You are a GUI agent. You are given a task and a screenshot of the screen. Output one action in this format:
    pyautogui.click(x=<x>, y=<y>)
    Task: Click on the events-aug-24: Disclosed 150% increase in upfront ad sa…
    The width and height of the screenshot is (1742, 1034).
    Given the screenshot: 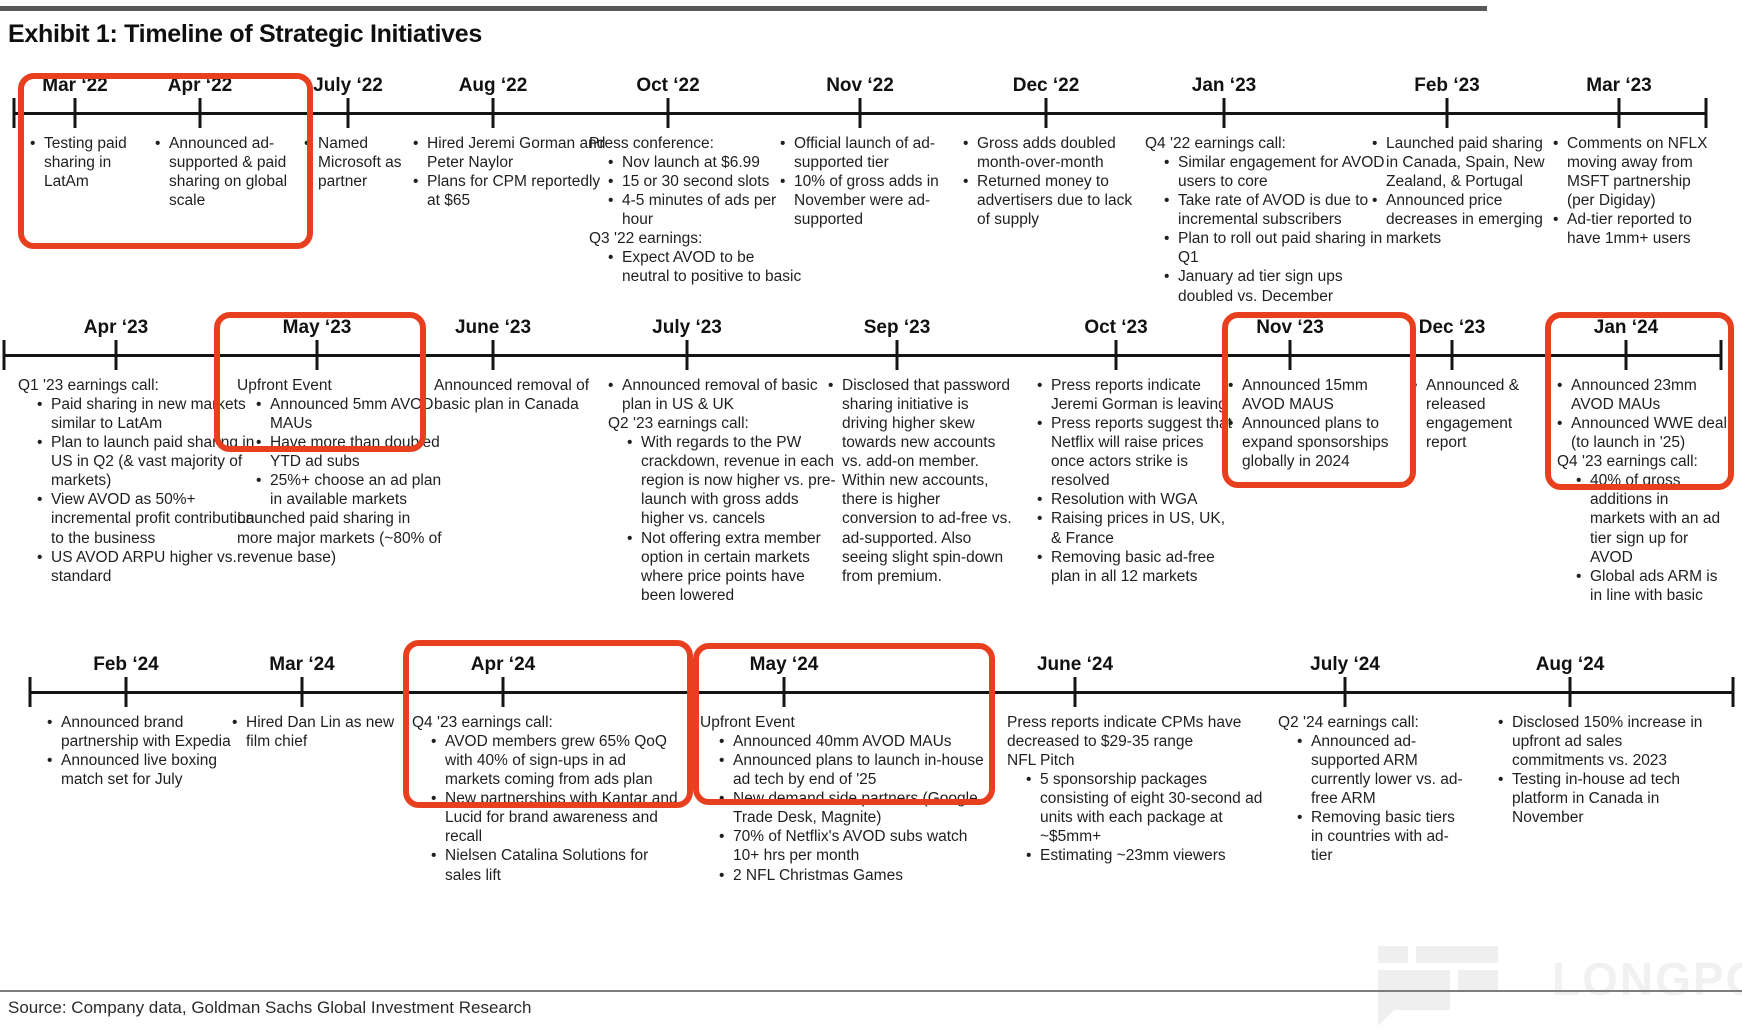 What is the action you would take?
    pyautogui.click(x=1604, y=770)
    